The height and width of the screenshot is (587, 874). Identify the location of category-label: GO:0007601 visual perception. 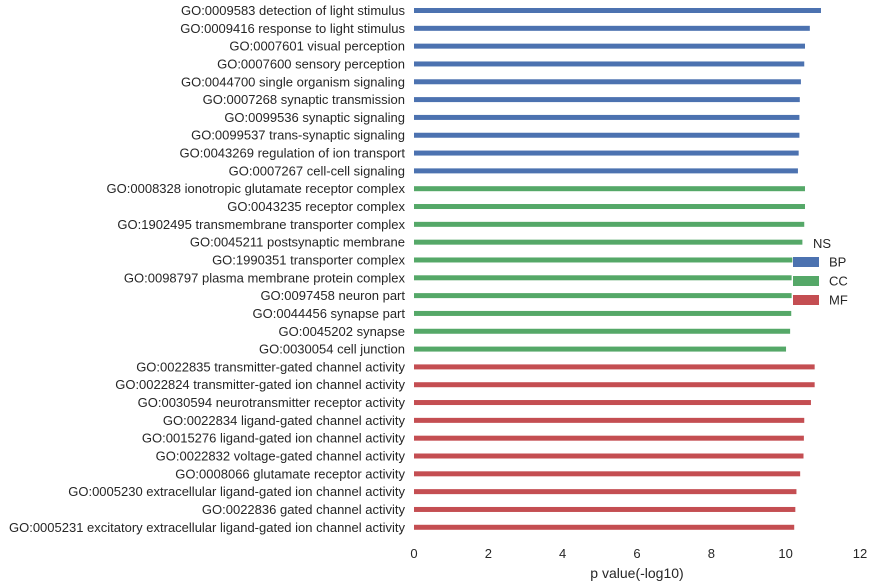
(317, 46).